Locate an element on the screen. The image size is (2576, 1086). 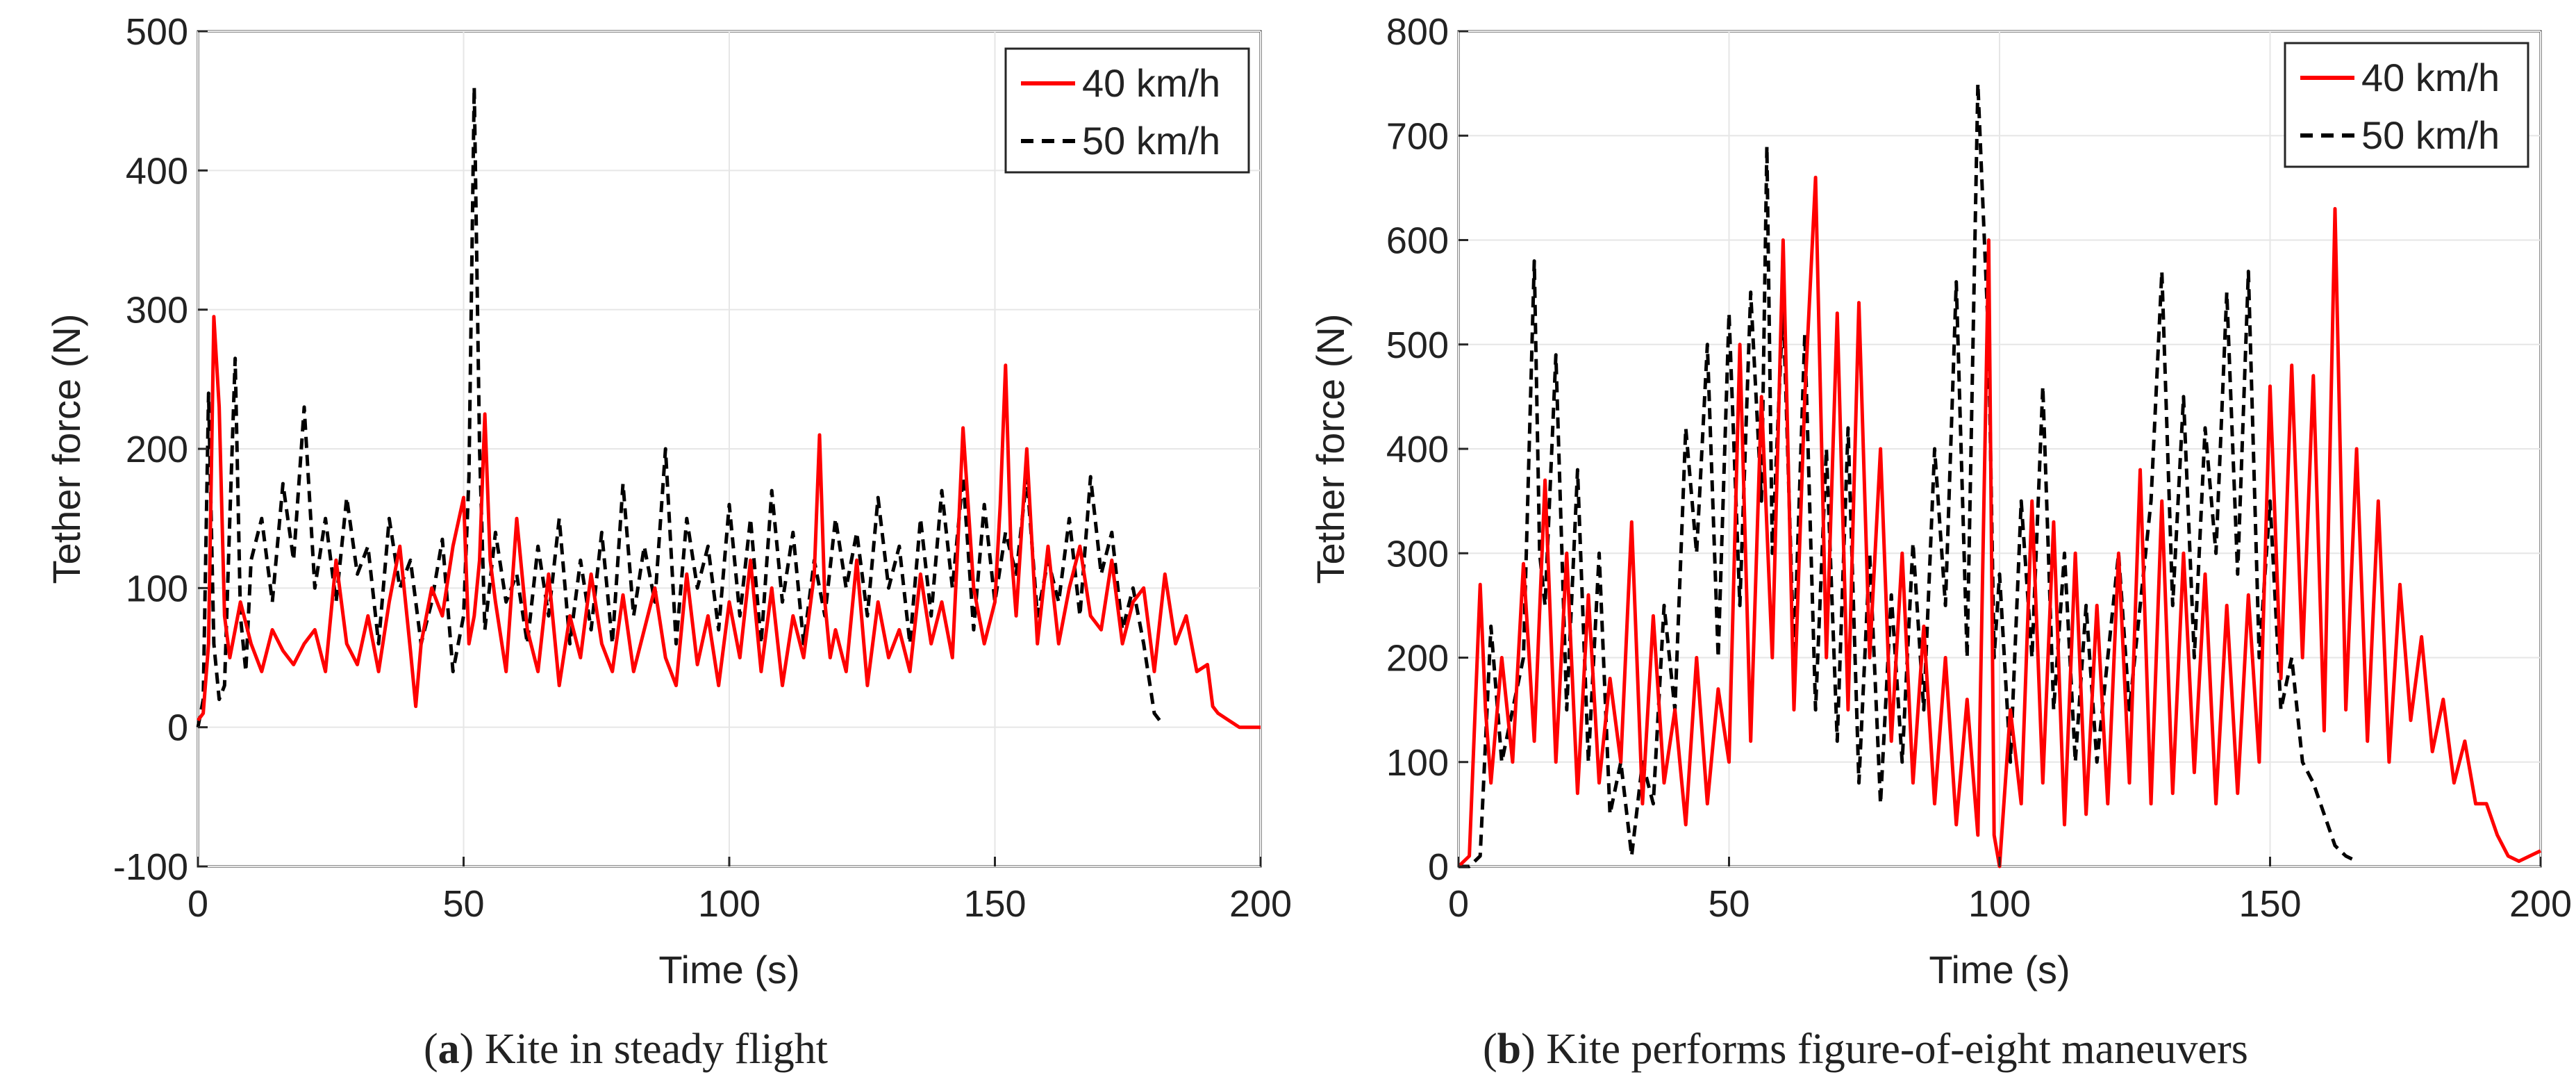
y-axis-label-a: Tether force (N) is located at coordinates (66, 449).